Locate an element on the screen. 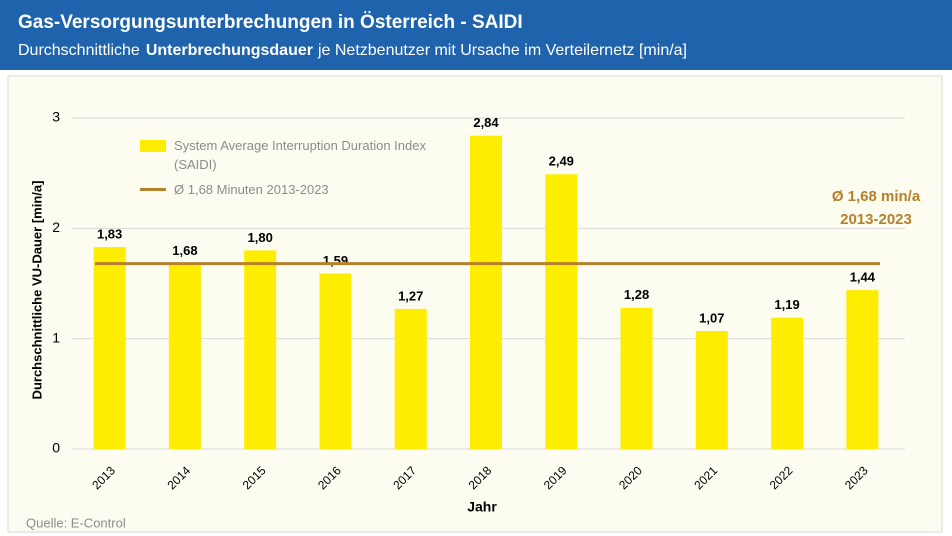 The width and height of the screenshot is (952, 536). value-label: 1,27 is located at coordinates (410, 295).